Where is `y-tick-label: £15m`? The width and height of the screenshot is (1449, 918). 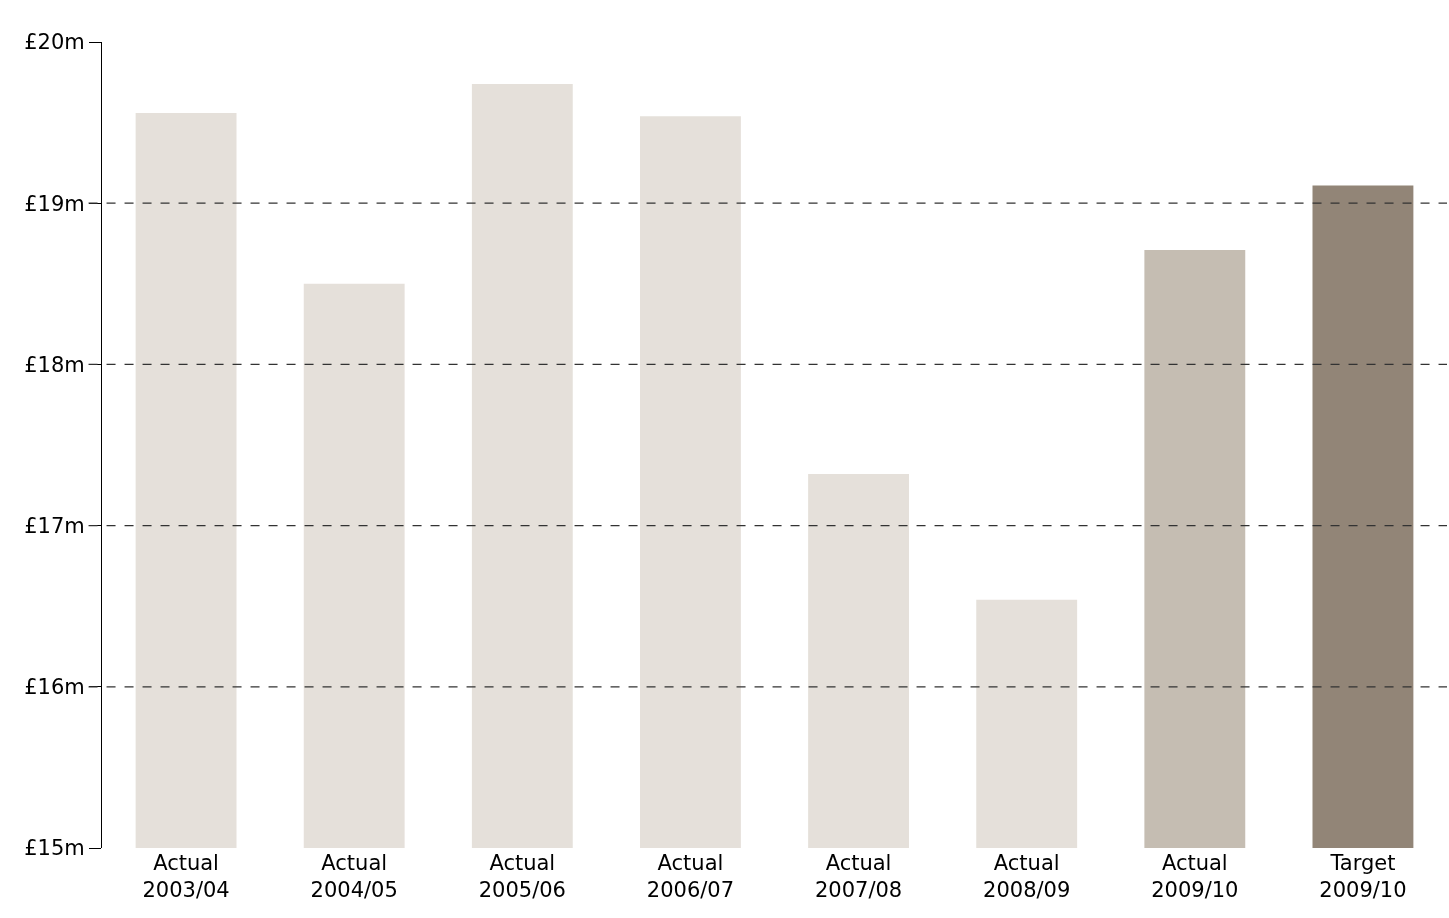
y-tick-label: £15m is located at coordinates (54, 848).